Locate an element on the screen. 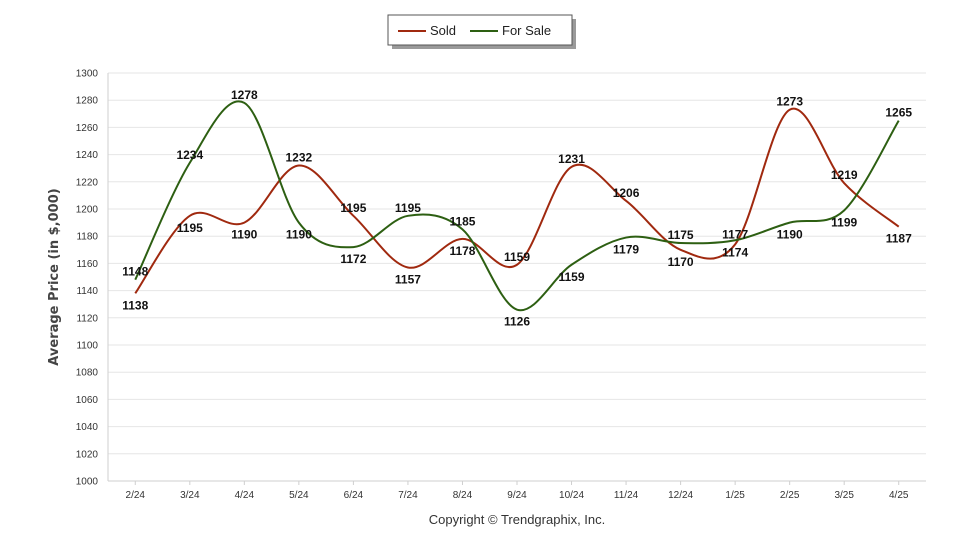 The width and height of the screenshot is (960, 550). data-label-sold: 1138 is located at coordinates (135, 305).